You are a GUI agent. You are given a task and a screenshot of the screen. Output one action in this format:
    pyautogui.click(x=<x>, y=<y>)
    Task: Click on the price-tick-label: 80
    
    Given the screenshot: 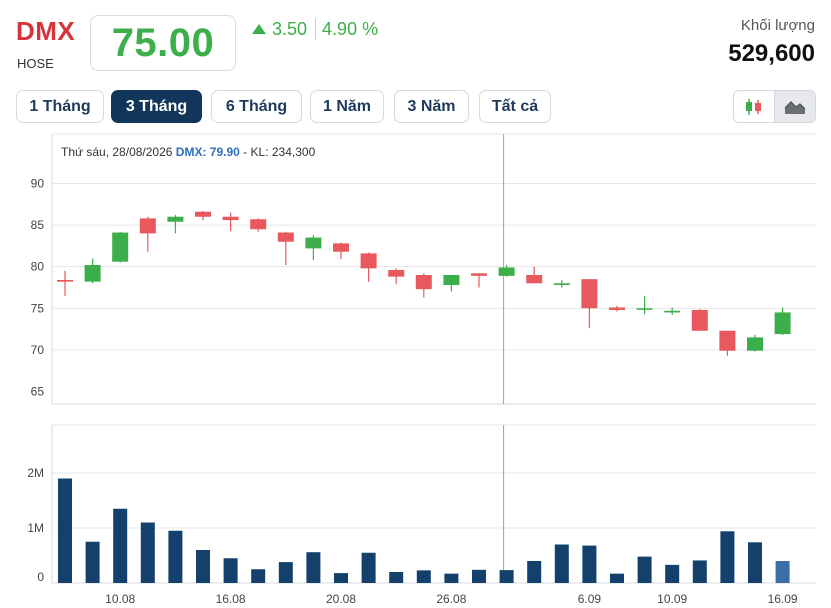 What is the action you would take?
    pyautogui.click(x=38, y=267)
    